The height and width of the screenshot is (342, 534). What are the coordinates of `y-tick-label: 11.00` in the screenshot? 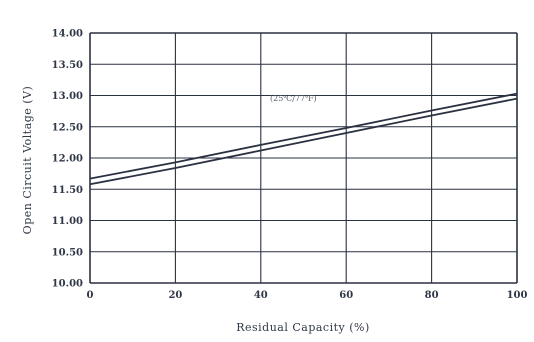 It's located at (67, 221).